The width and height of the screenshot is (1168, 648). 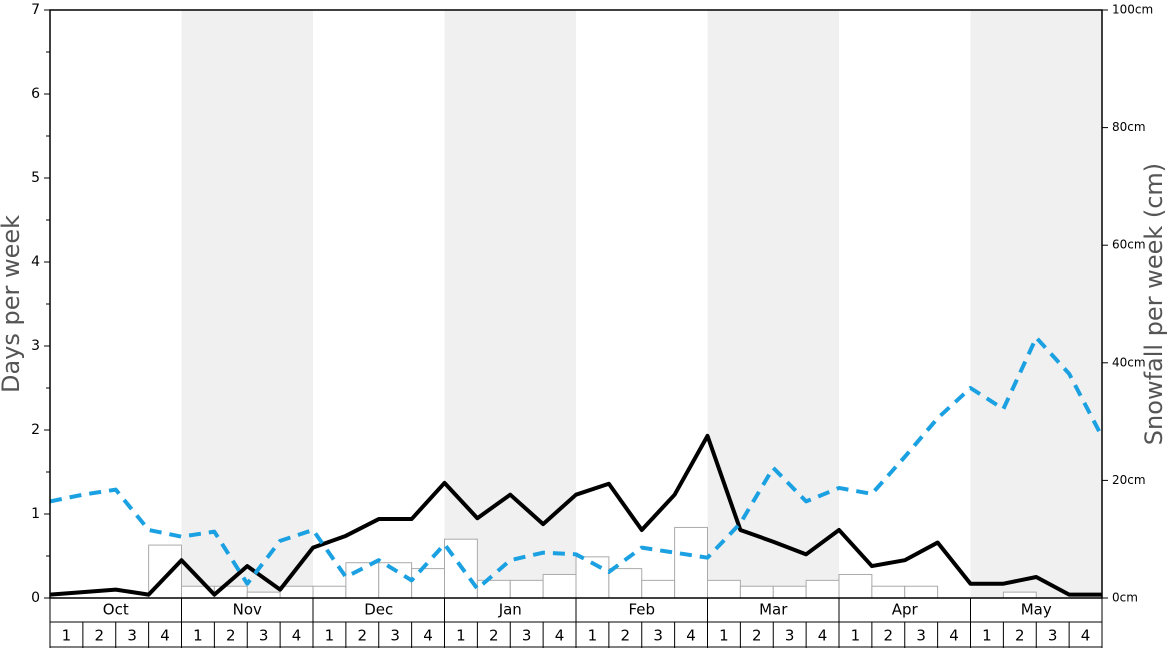 I want to click on month-label: Apr, so click(x=905, y=610).